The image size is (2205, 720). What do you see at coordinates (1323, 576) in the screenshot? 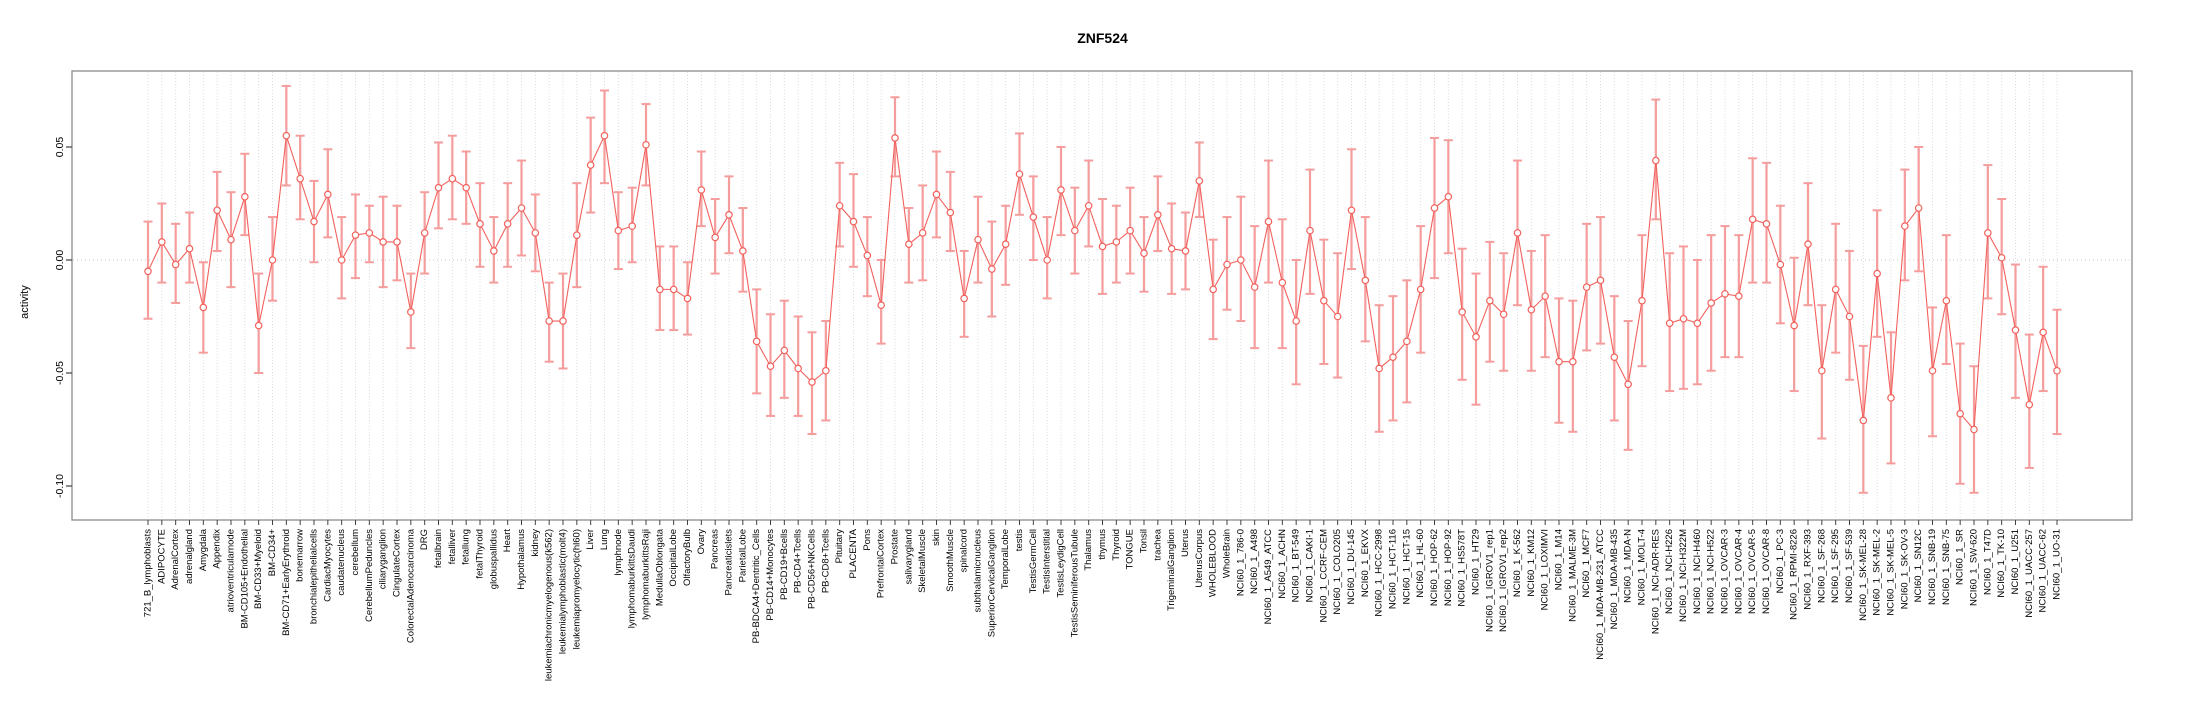
I see `x-tick-label: NCI60_1_CCRF-CEM` at bounding box center [1323, 576].